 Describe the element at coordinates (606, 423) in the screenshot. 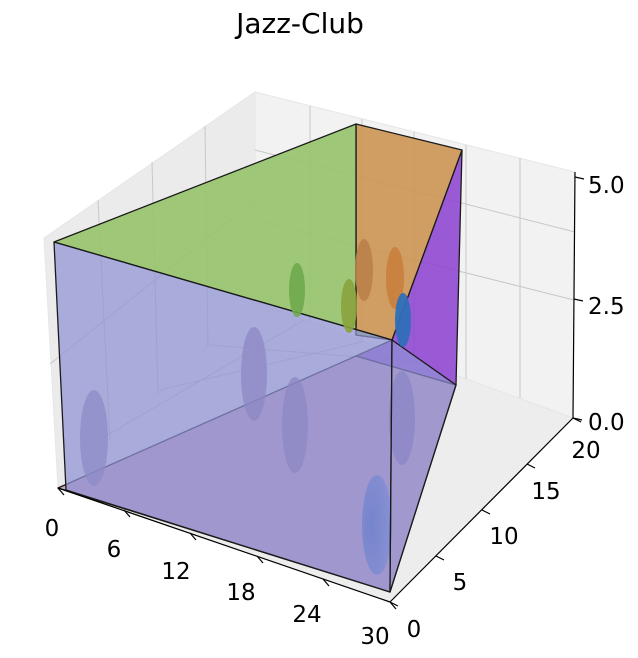

I see `z-tick-label: 0.0` at that location.